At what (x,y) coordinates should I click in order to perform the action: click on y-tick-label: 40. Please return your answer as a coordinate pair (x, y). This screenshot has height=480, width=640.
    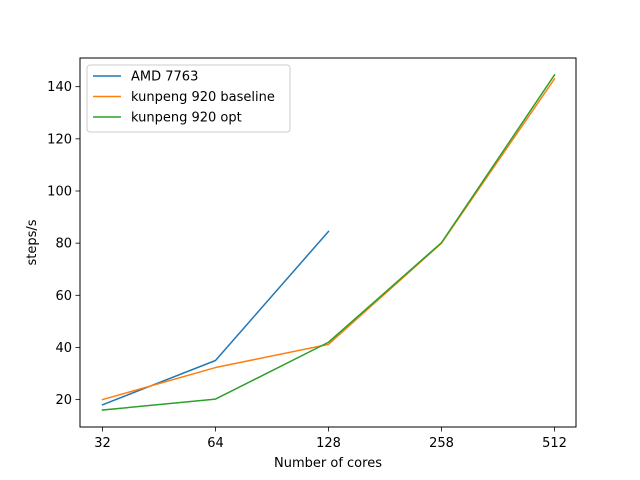
    Looking at the image, I should click on (63, 348).